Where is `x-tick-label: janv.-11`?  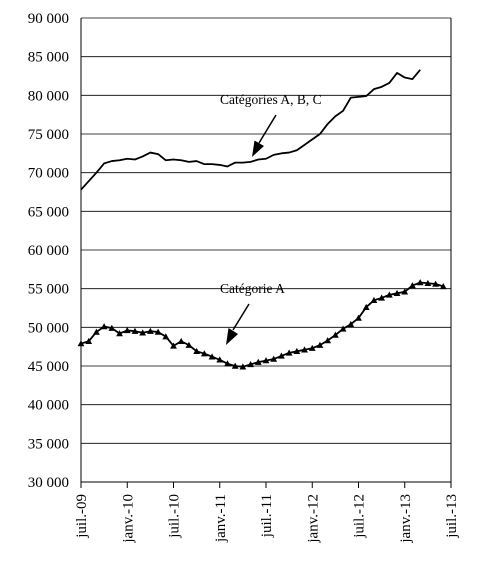
x-tick-label: janv.-11 is located at coordinates (221, 518).